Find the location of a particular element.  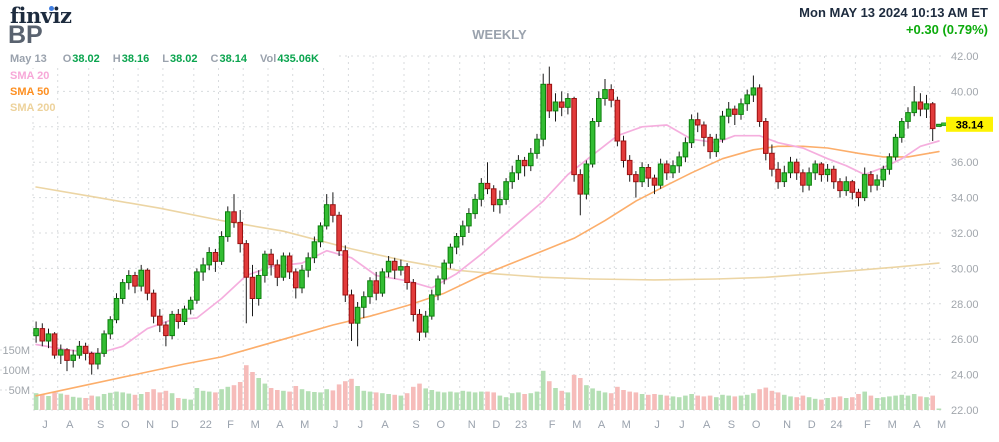

svg-text: 38.14 is located at coordinates (970, 125).